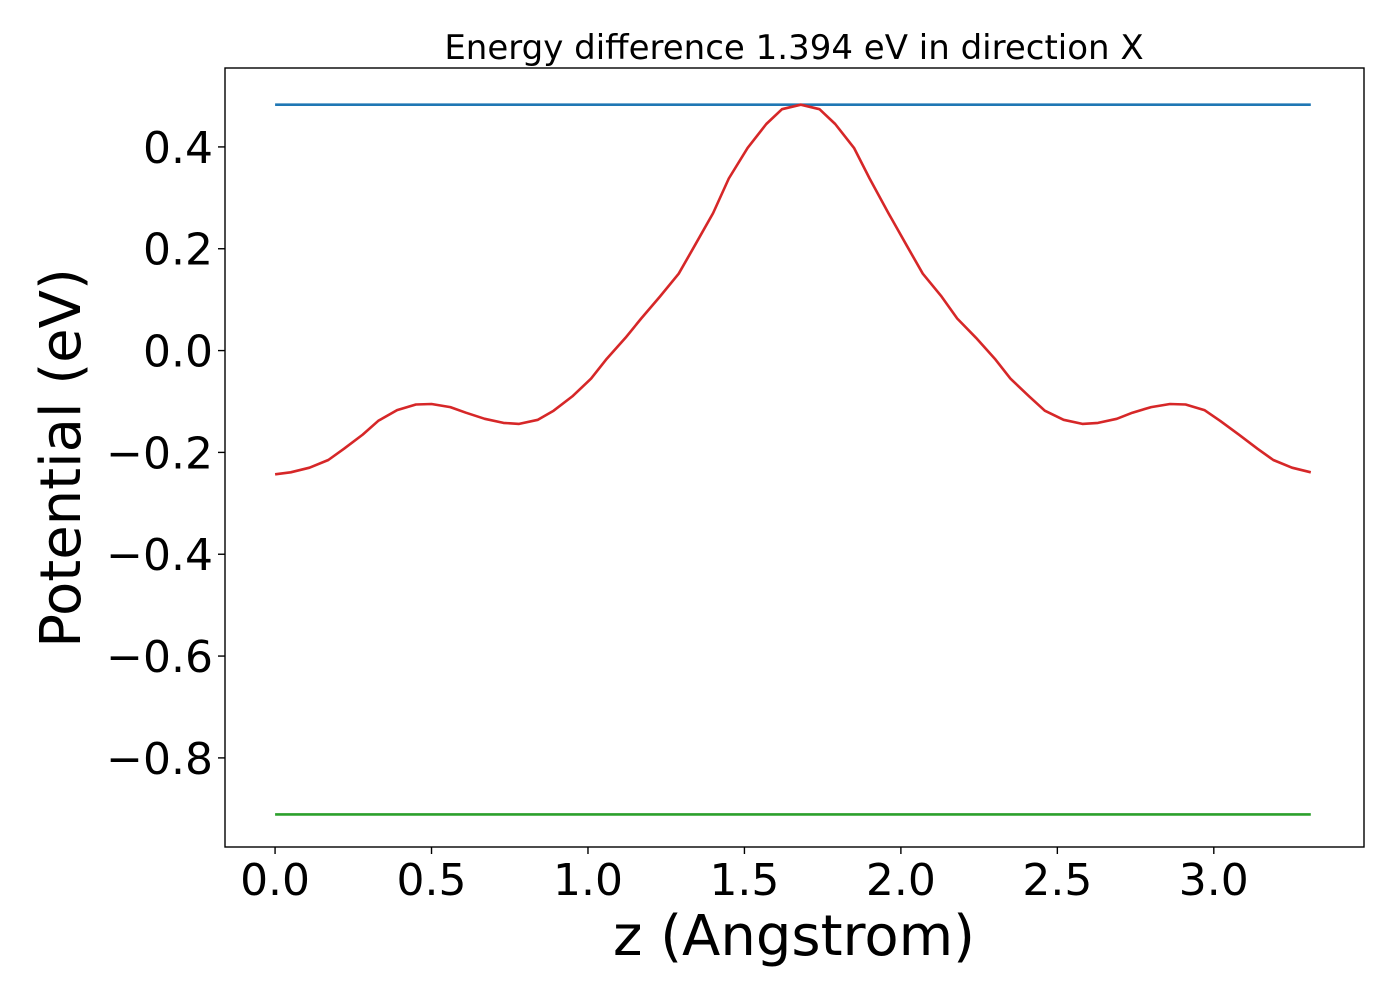  I want to click on y-tick-label: −0.6, so click(159, 657).